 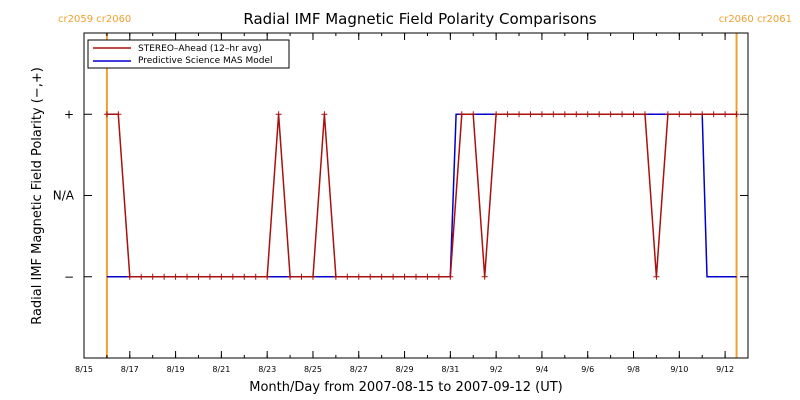 What do you see at coordinates (541, 369) in the screenshot?
I see `x-tick-label: 9/4` at bounding box center [541, 369].